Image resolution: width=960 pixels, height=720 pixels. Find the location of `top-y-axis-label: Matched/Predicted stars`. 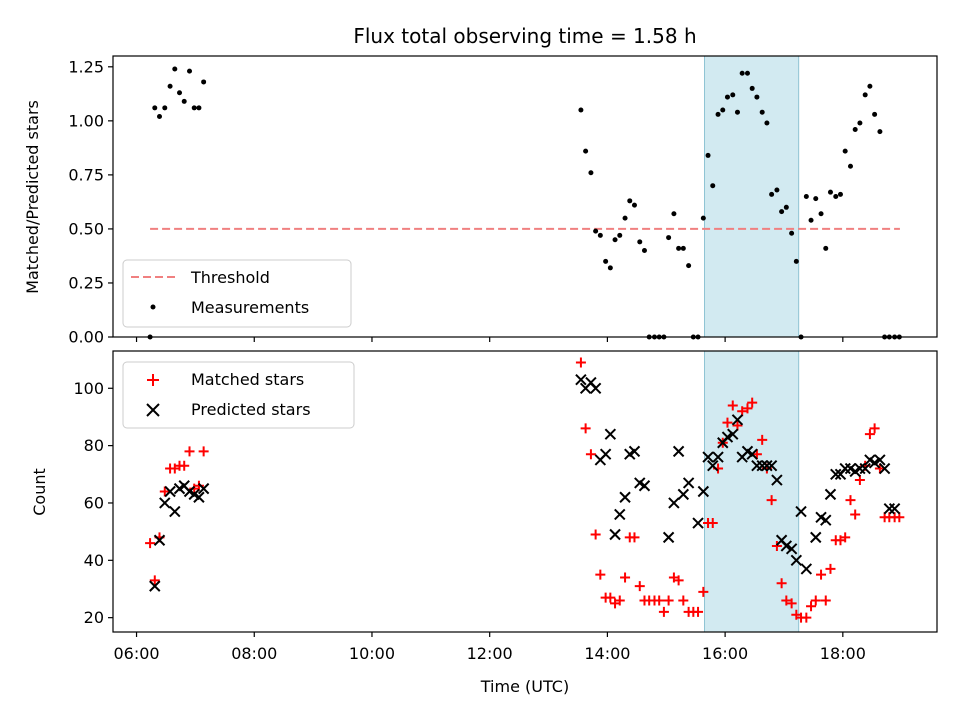

top-y-axis-label: Matched/Predicted stars is located at coordinates (32, 197).